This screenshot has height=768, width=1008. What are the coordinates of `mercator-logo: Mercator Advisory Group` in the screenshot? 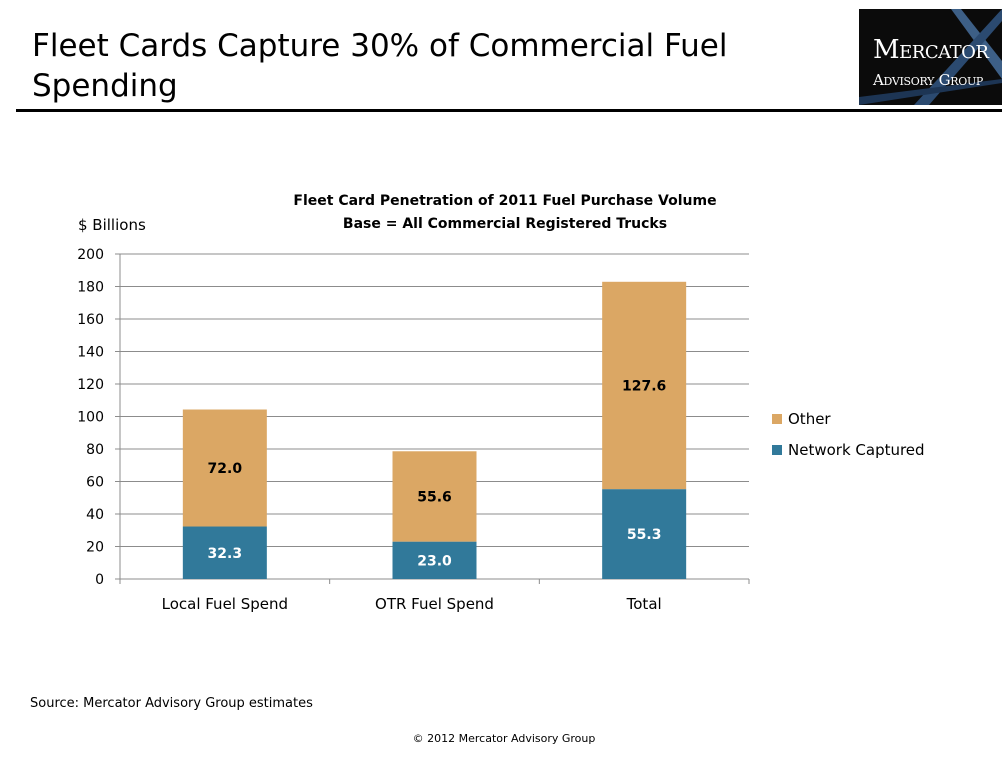 It's located at (930, 57).